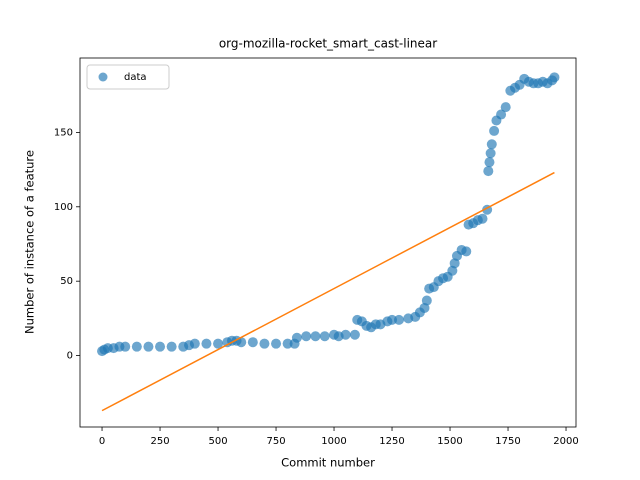  What do you see at coordinates (328, 463) in the screenshot?
I see `x-axis-label: Commit number` at bounding box center [328, 463].